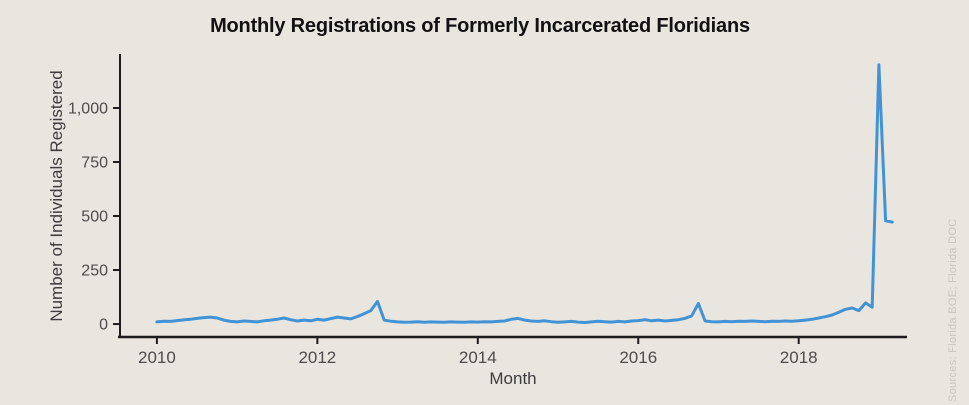 This screenshot has height=405, width=969. What do you see at coordinates (953, 310) in the screenshot?
I see `source-note: Sources: Florida BOE; Florida DOC` at bounding box center [953, 310].